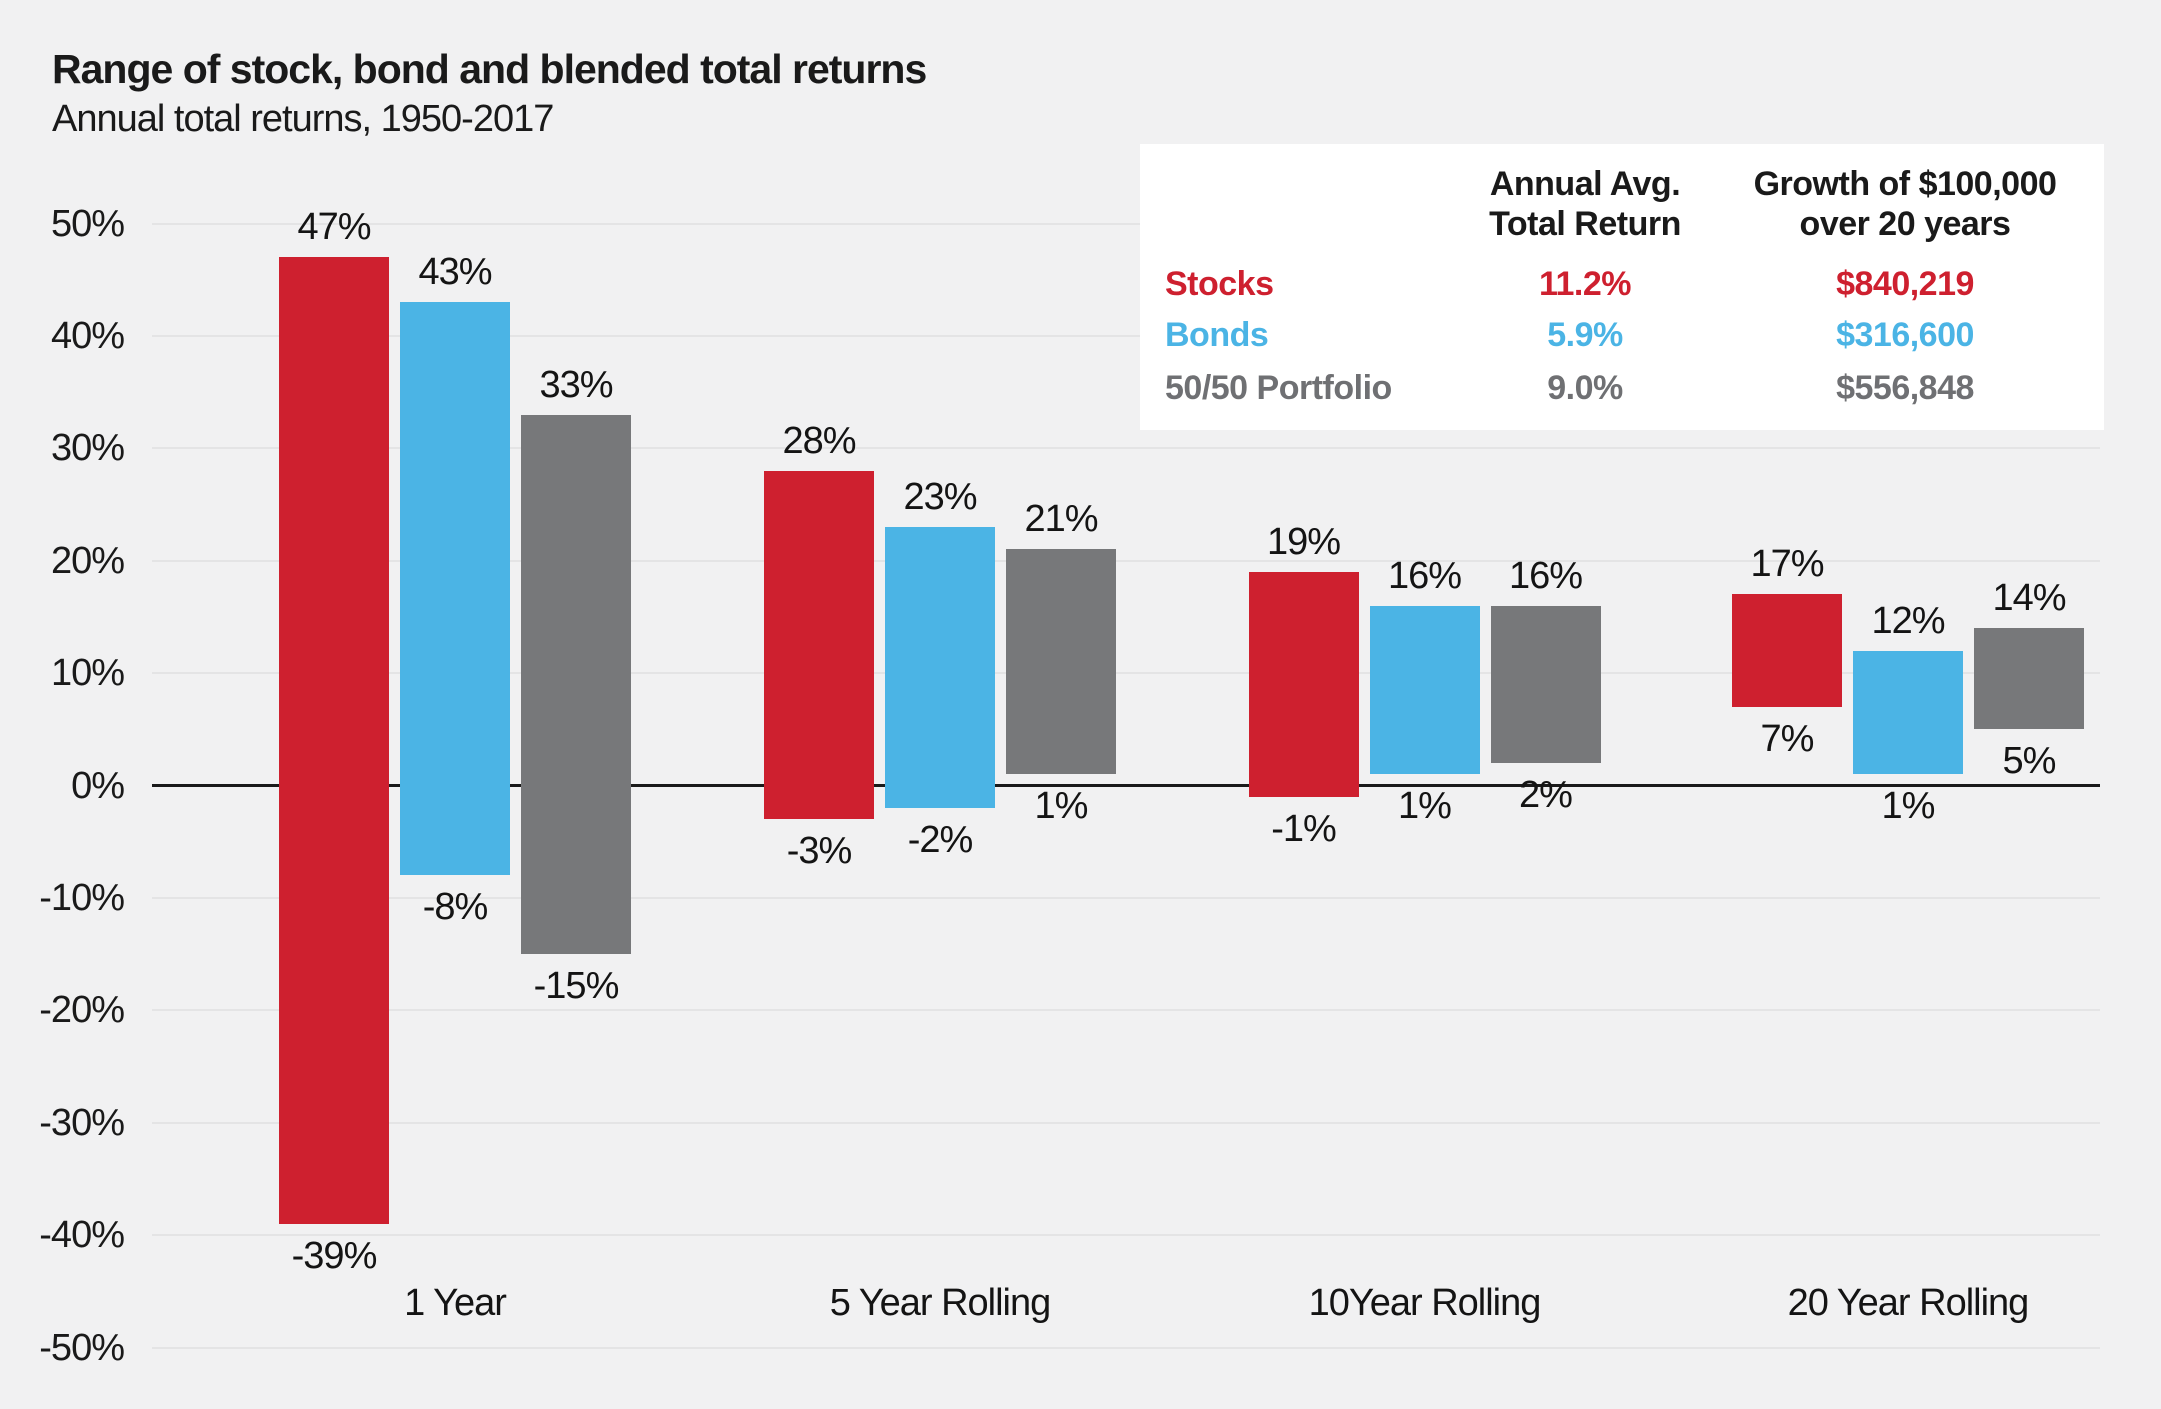  What do you see at coordinates (1585, 184) in the screenshot?
I see `legend-header-line: Annual Avg.` at bounding box center [1585, 184].